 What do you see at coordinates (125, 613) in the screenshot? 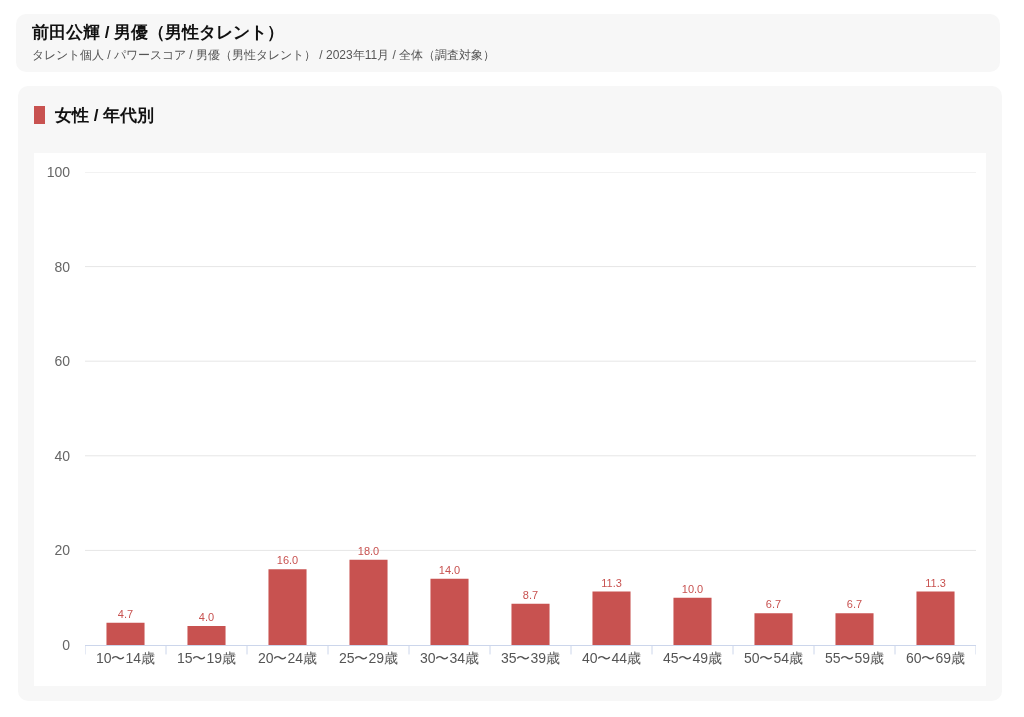
I see `data-label: 4.7` at bounding box center [125, 613].